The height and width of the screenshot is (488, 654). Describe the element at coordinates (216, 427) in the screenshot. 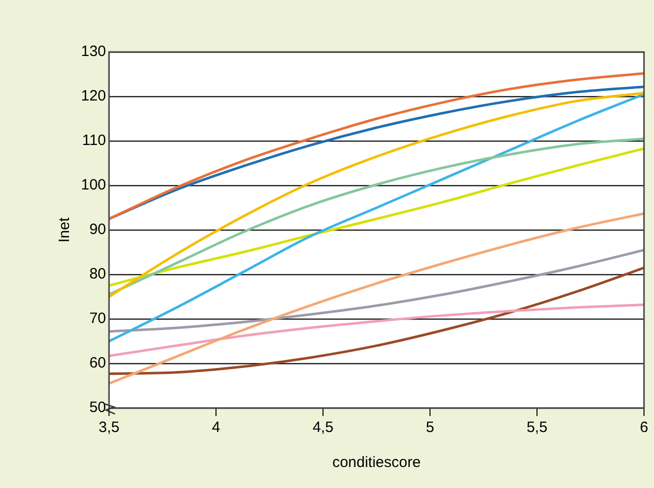

I see `x-tick-label: 4` at that location.